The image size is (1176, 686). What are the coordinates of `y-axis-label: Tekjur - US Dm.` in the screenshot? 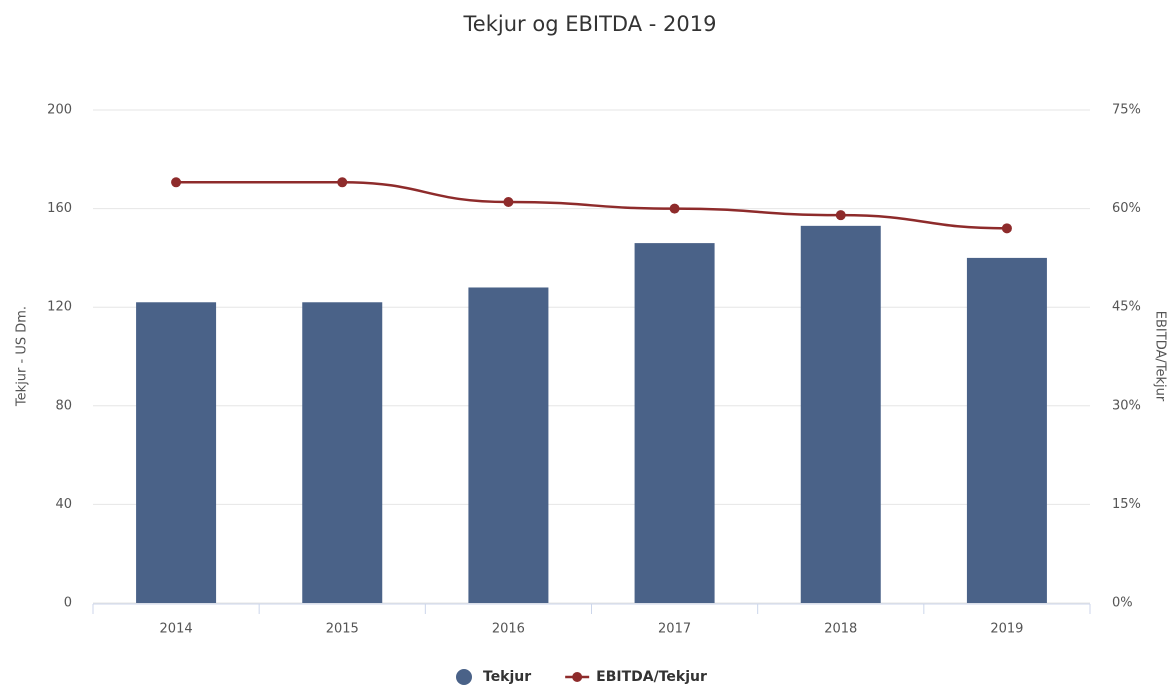 It's located at (22, 356).